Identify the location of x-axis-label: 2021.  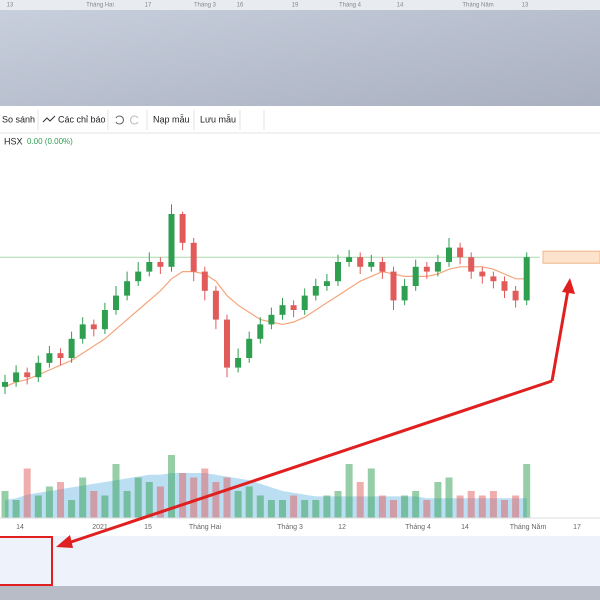
(100, 527).